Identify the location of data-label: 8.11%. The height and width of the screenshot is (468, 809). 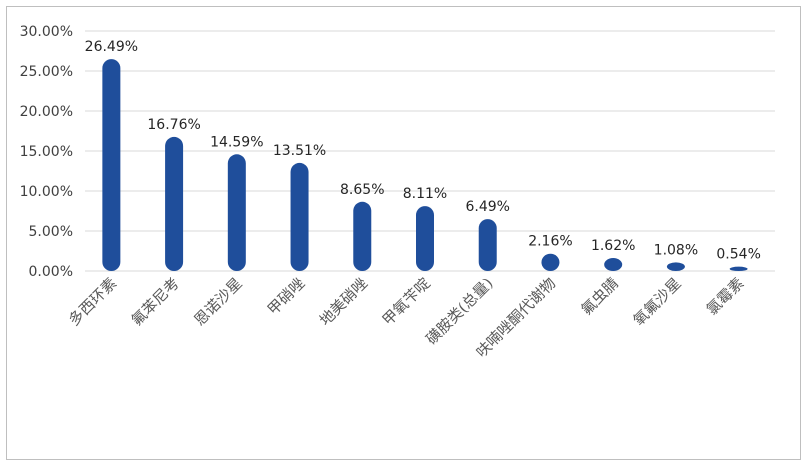
(425, 194).